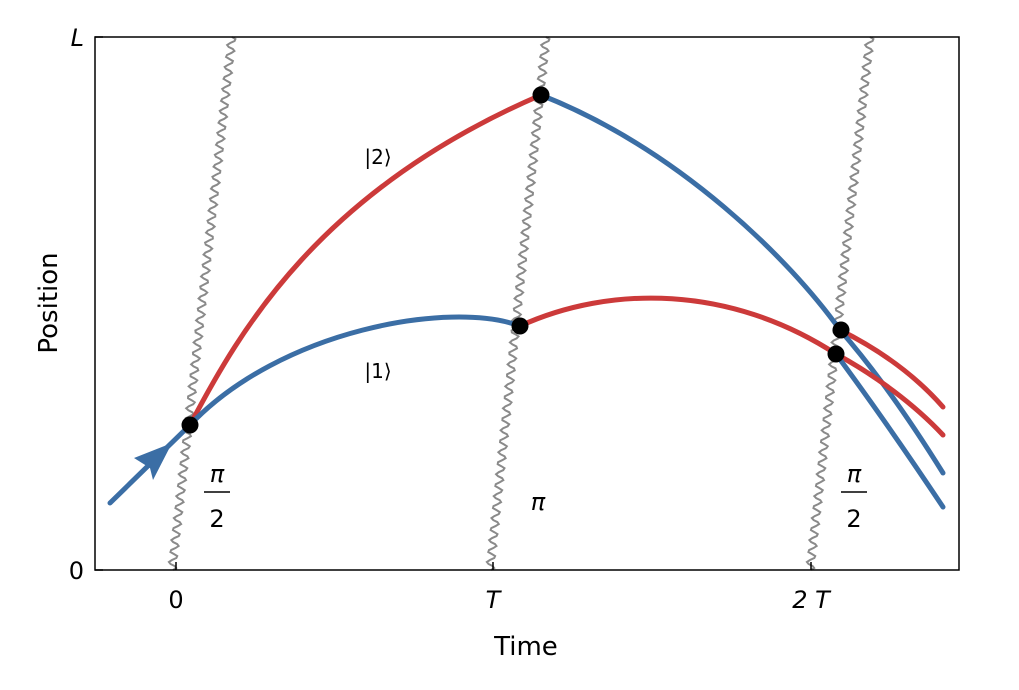 Image resolution: width=1019 pixels, height=690 pixels. I want to click on dot-mirror-upper, so click(541, 95).